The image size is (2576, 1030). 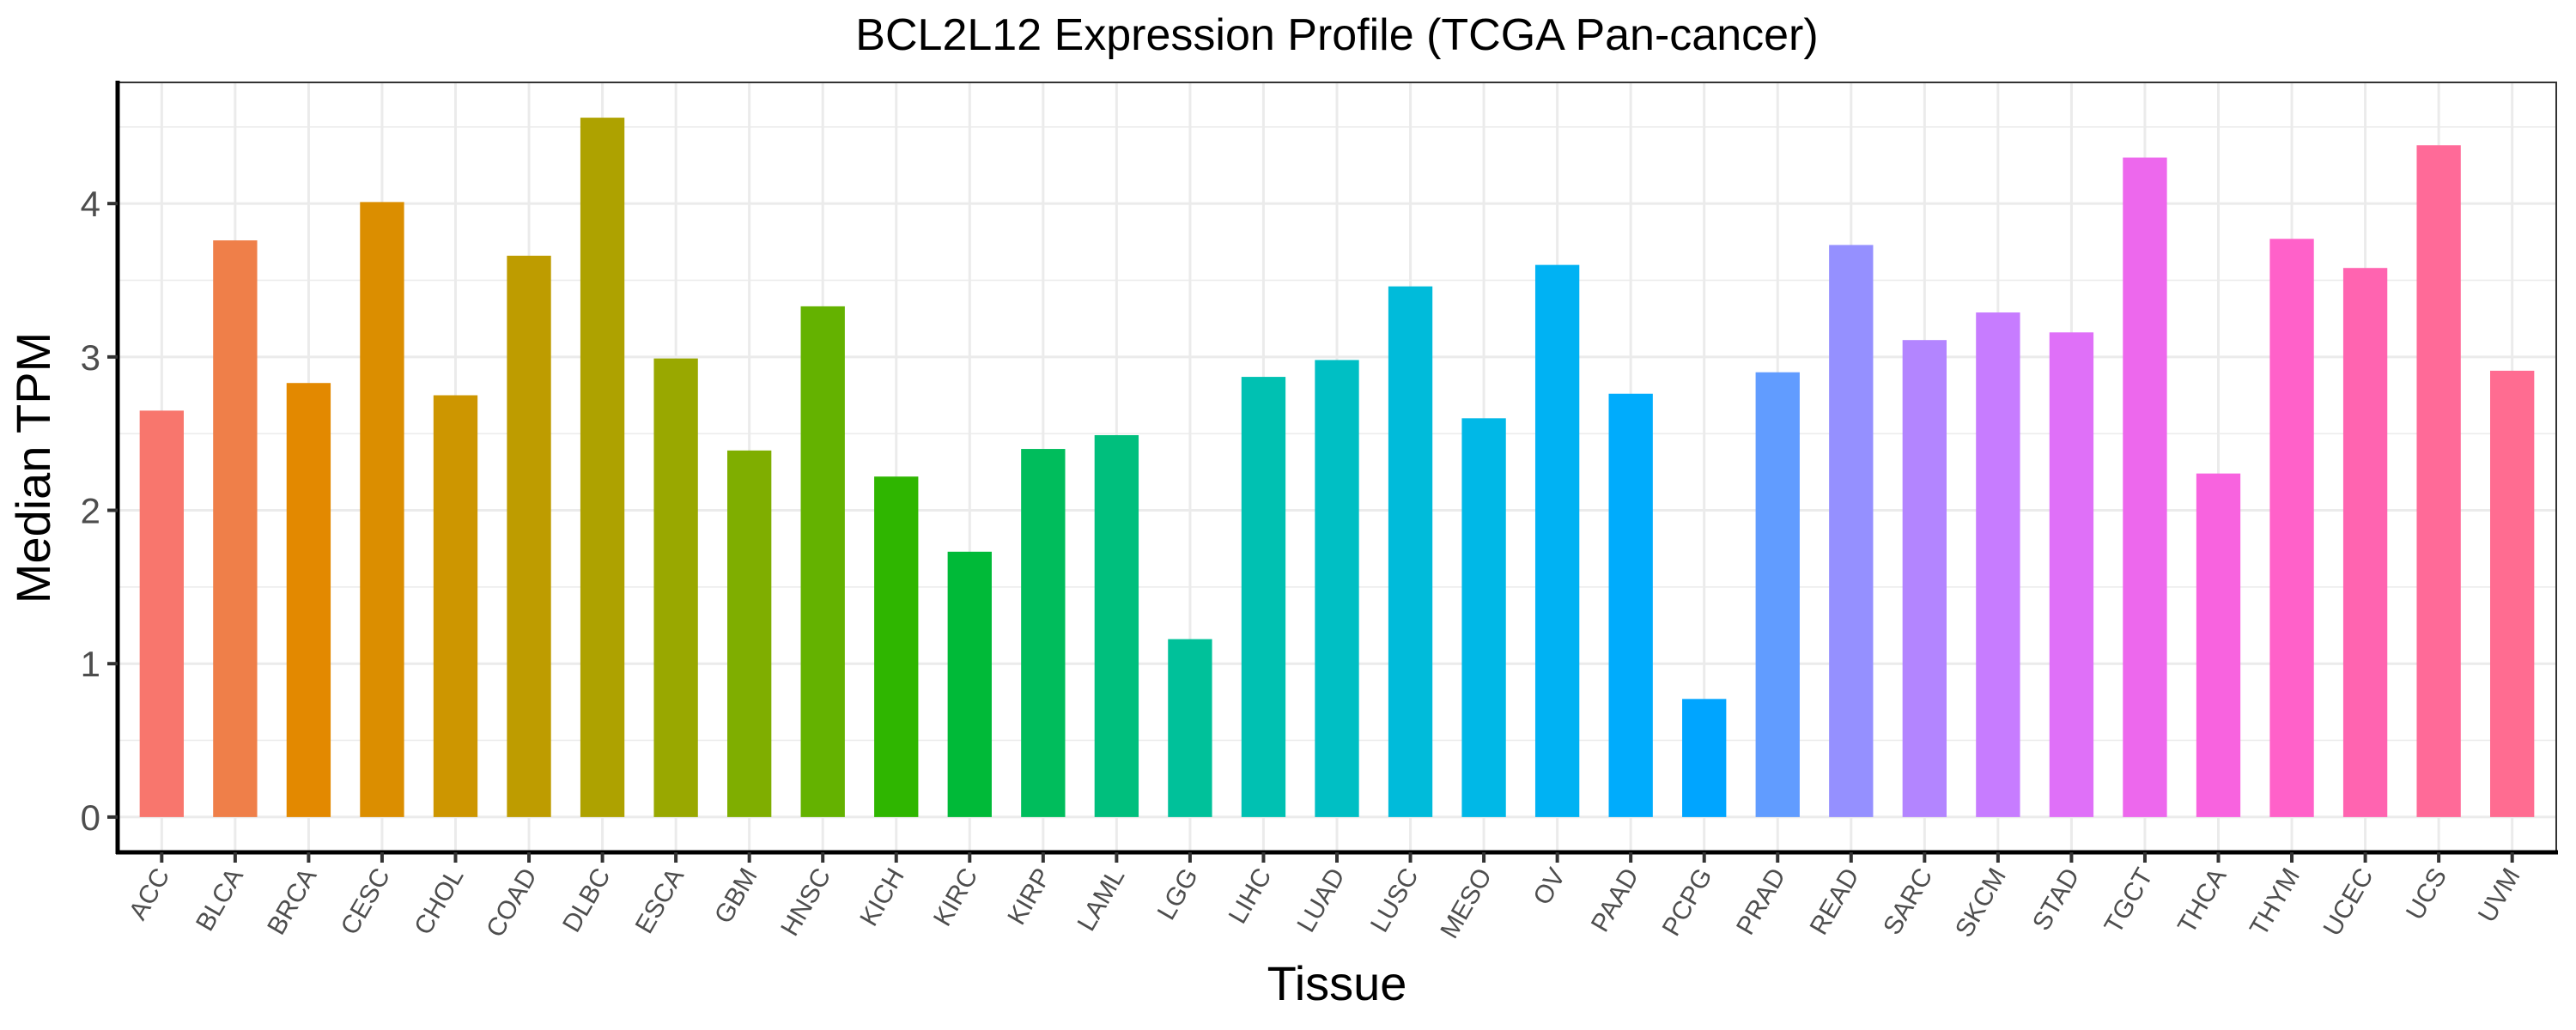 I want to click on x-tick-label: KIRC, so click(x=955, y=897).